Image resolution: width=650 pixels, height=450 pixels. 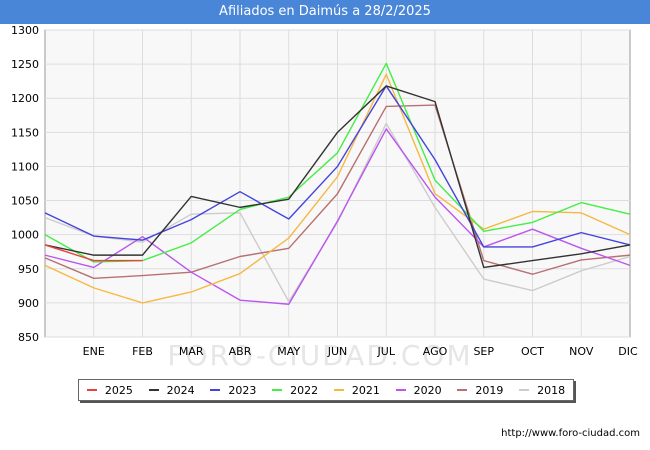 I want to click on legend-item-2019: 2019, so click(x=480, y=390).